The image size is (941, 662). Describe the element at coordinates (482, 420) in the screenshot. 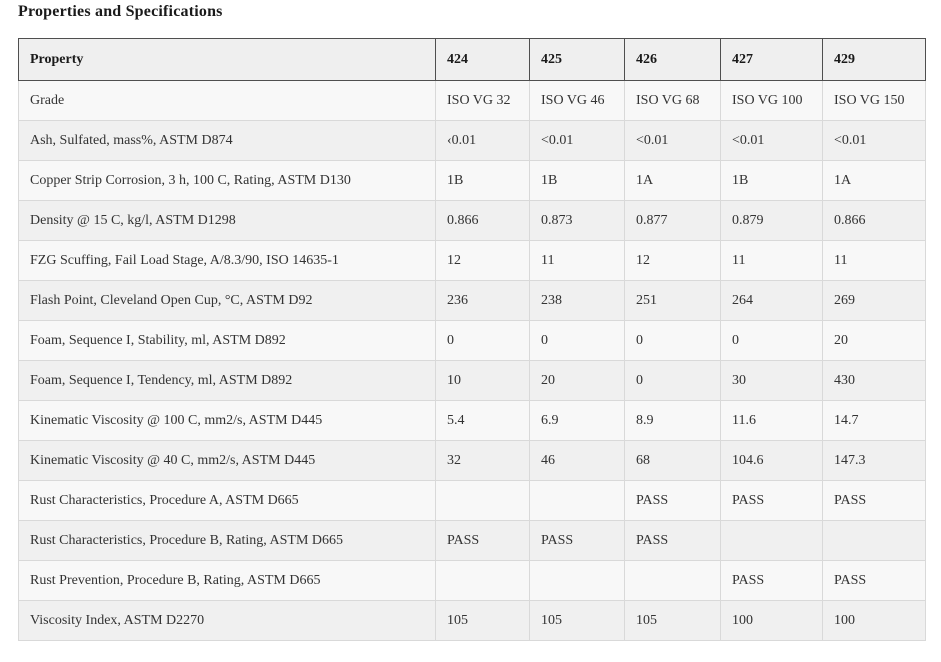

I see `value-cell: 5.4` at that location.